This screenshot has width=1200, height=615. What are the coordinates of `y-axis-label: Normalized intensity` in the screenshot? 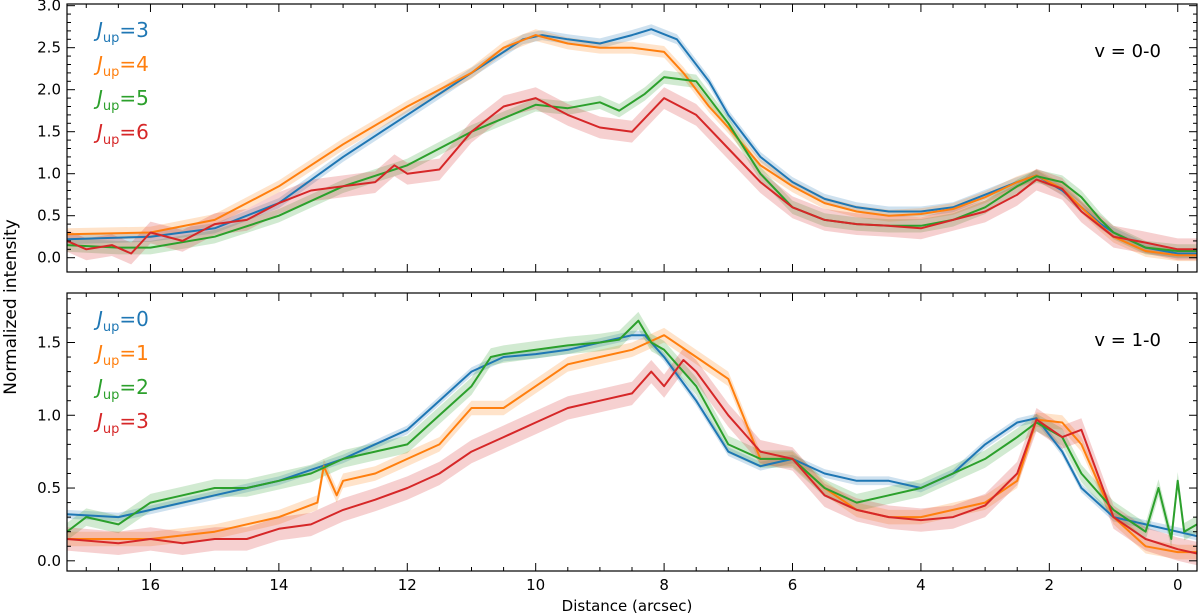 It's located at (11, 307).